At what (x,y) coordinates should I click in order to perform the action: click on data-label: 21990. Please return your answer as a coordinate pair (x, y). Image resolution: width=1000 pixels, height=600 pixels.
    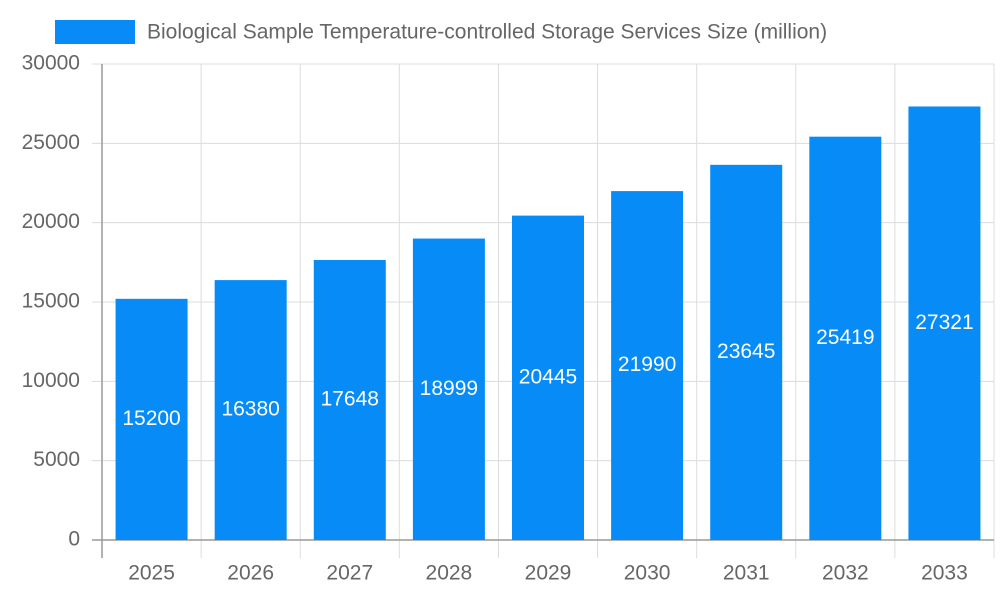
    Looking at the image, I should click on (647, 364).